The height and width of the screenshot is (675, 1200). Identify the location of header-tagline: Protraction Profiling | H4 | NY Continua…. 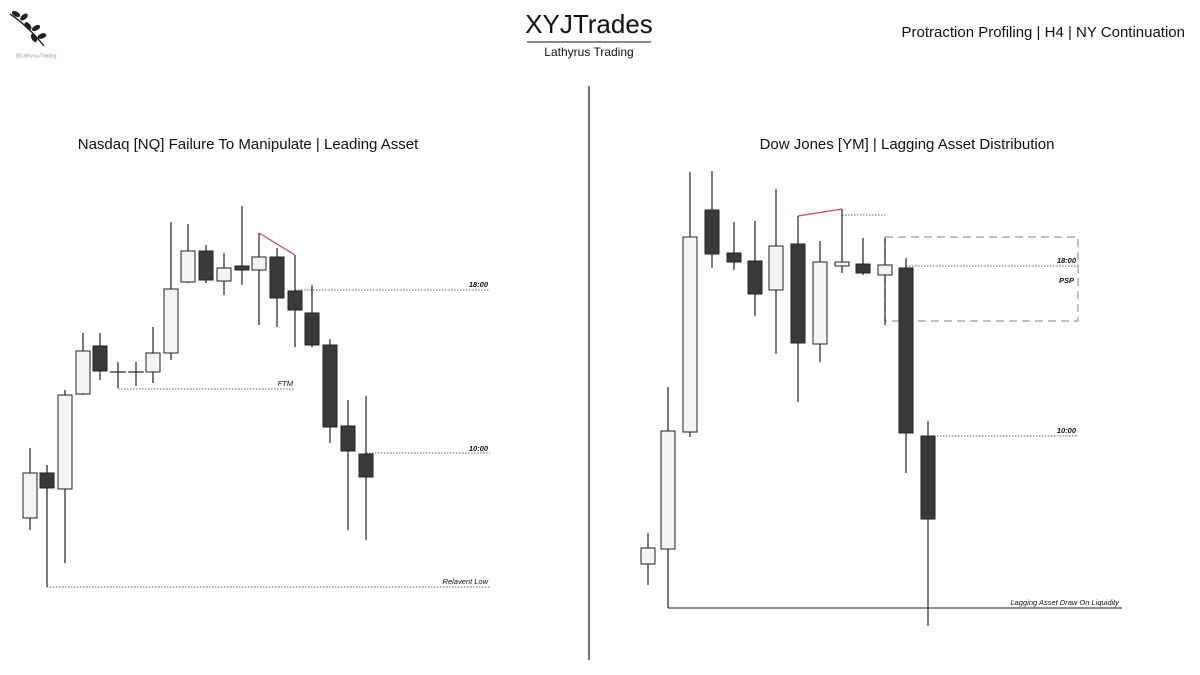
(1044, 32).